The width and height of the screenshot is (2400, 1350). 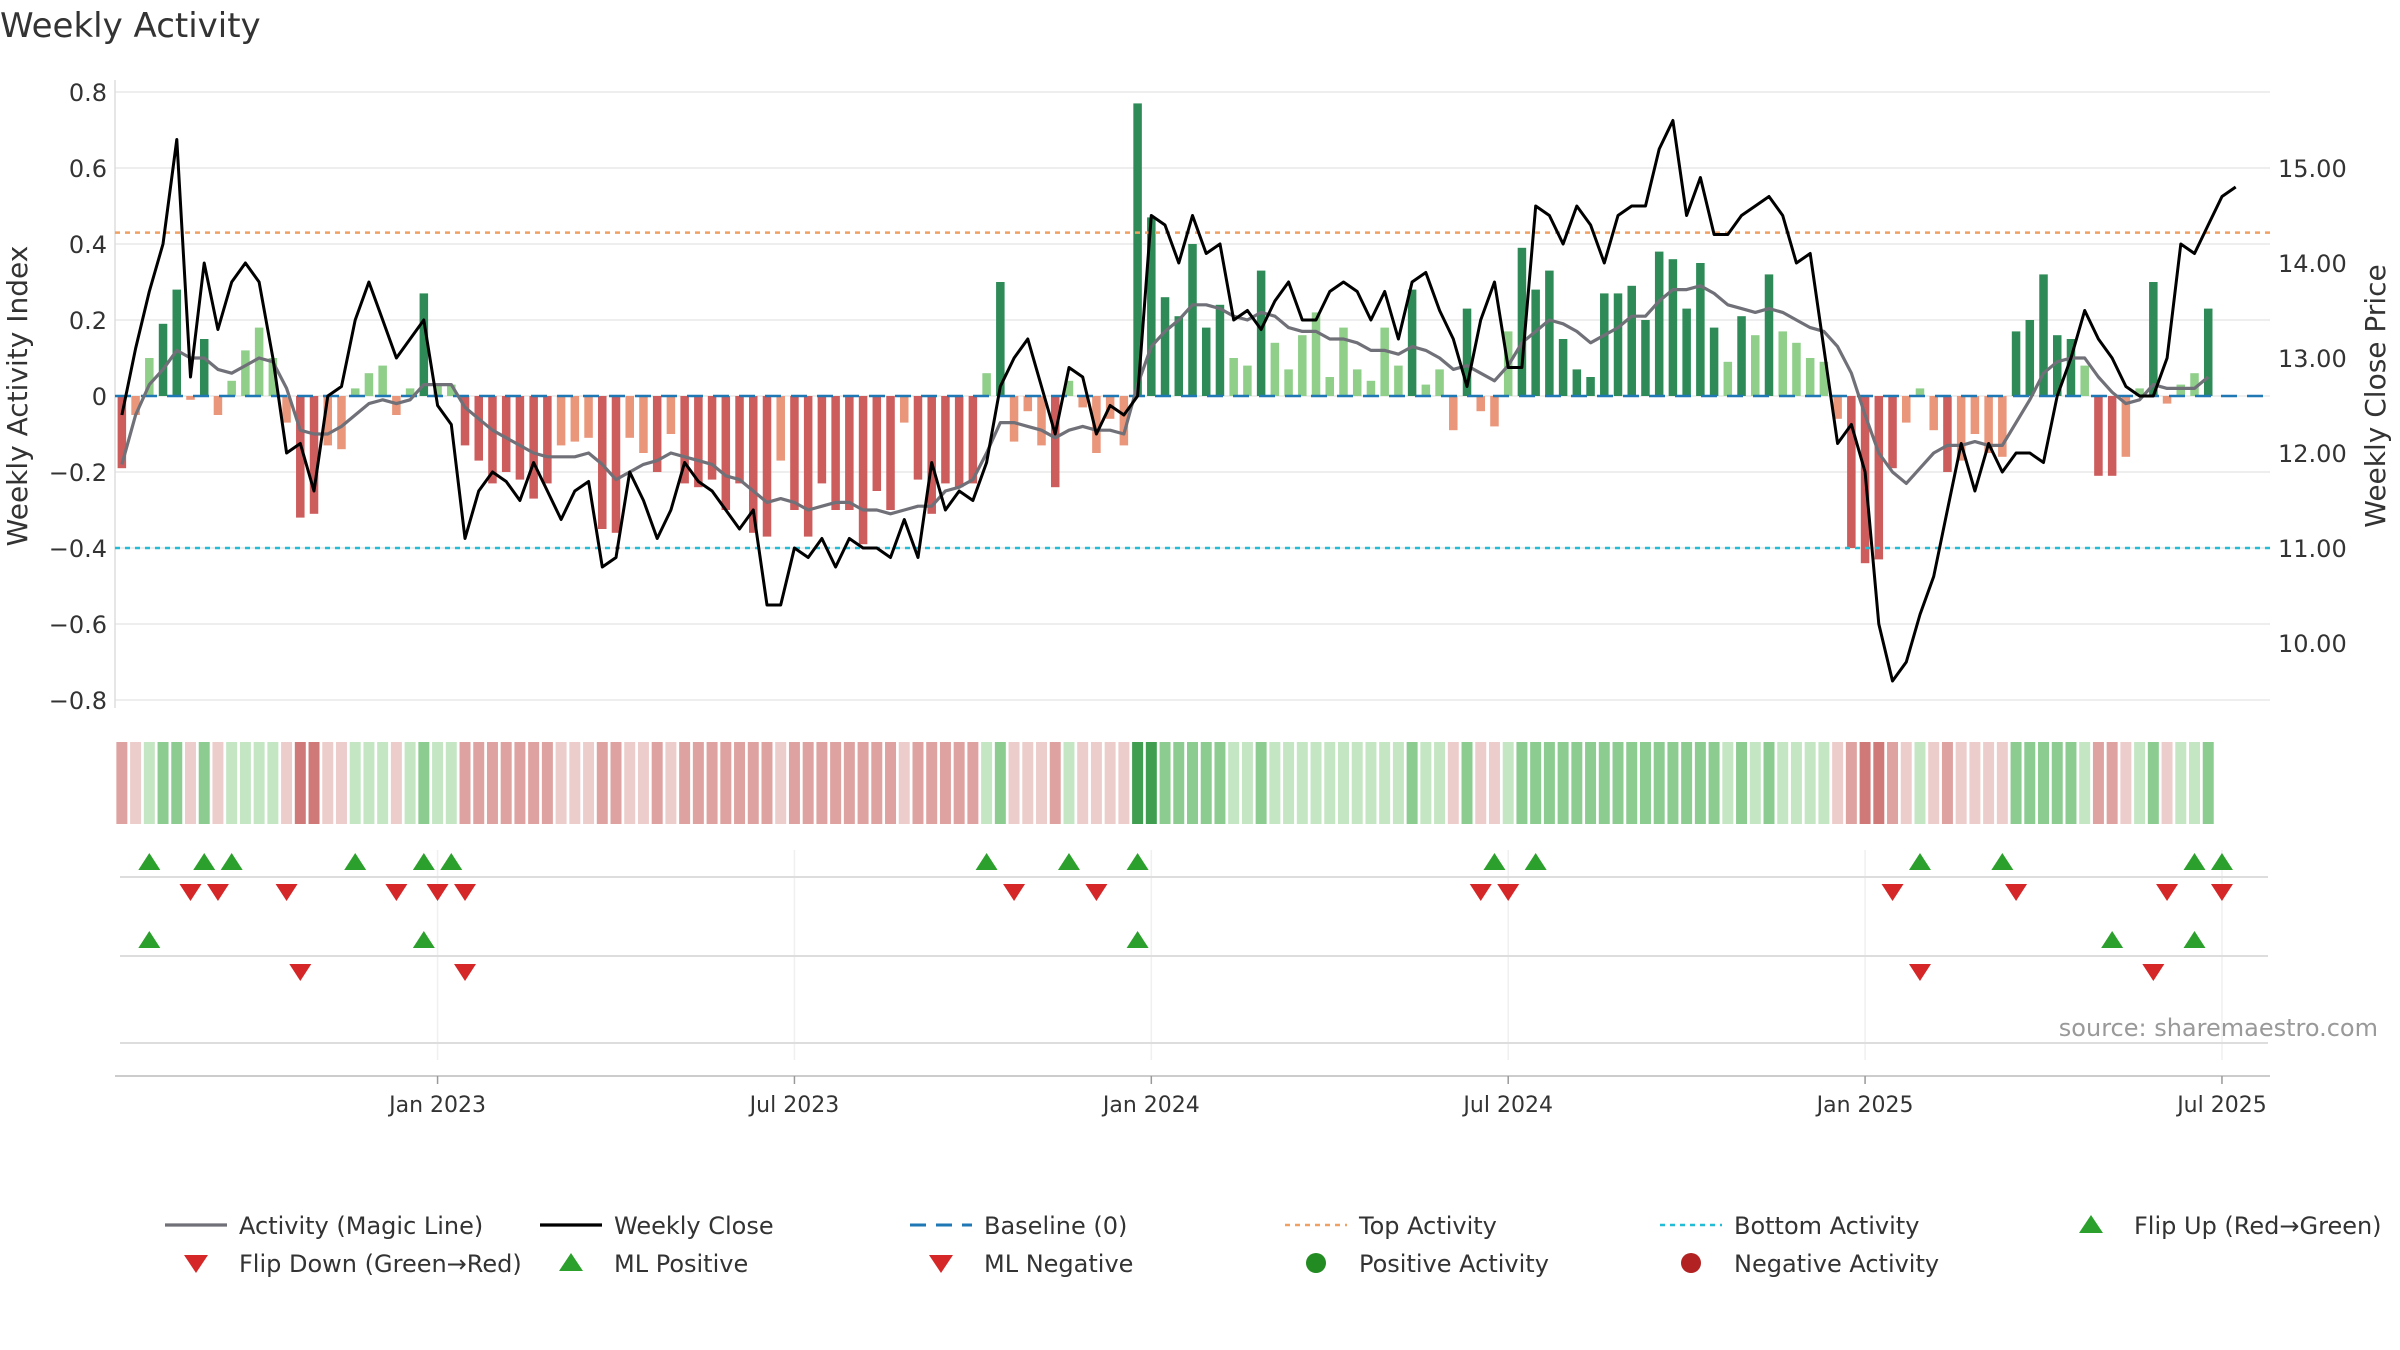 I want to click on left-tick-label: −0.8, so click(x=78, y=701).